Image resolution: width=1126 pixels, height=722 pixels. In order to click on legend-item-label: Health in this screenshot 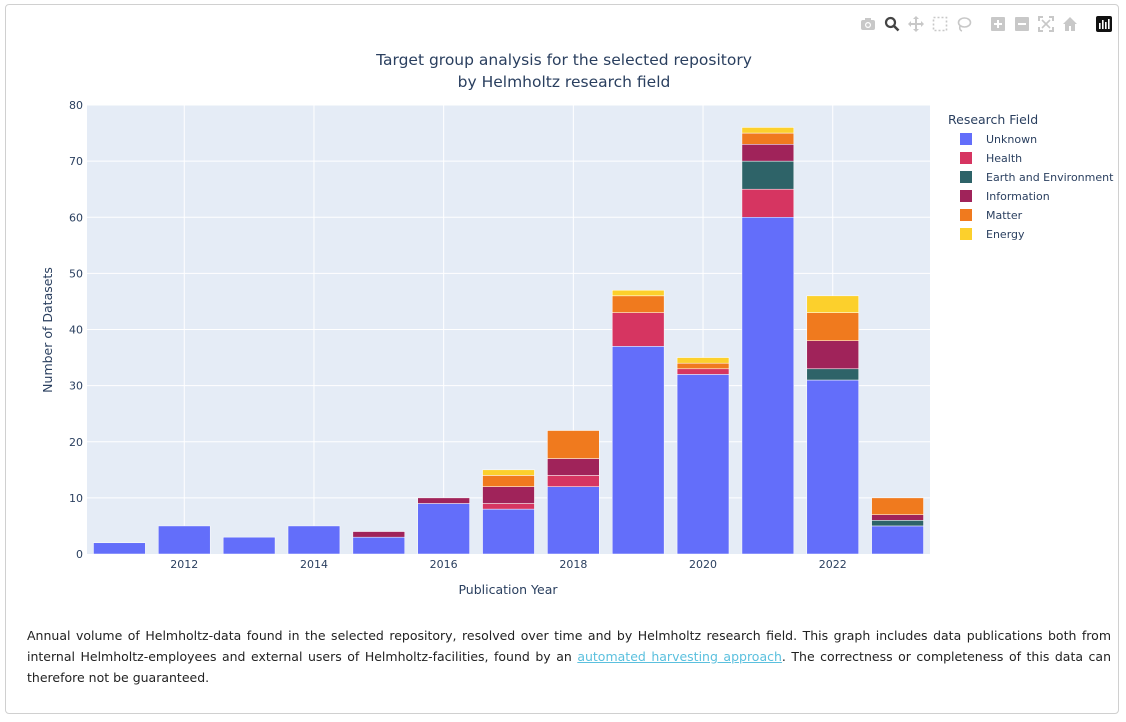, I will do `click(1004, 158)`.